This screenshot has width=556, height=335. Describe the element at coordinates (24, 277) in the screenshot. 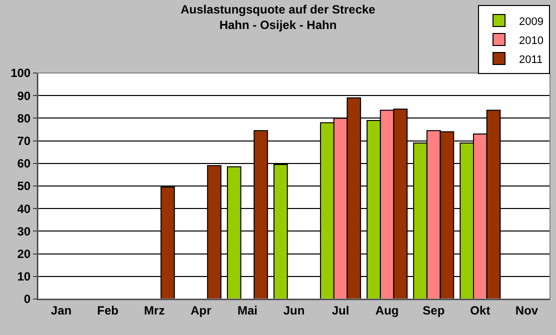

I see `y-tick-label: 10` at that location.